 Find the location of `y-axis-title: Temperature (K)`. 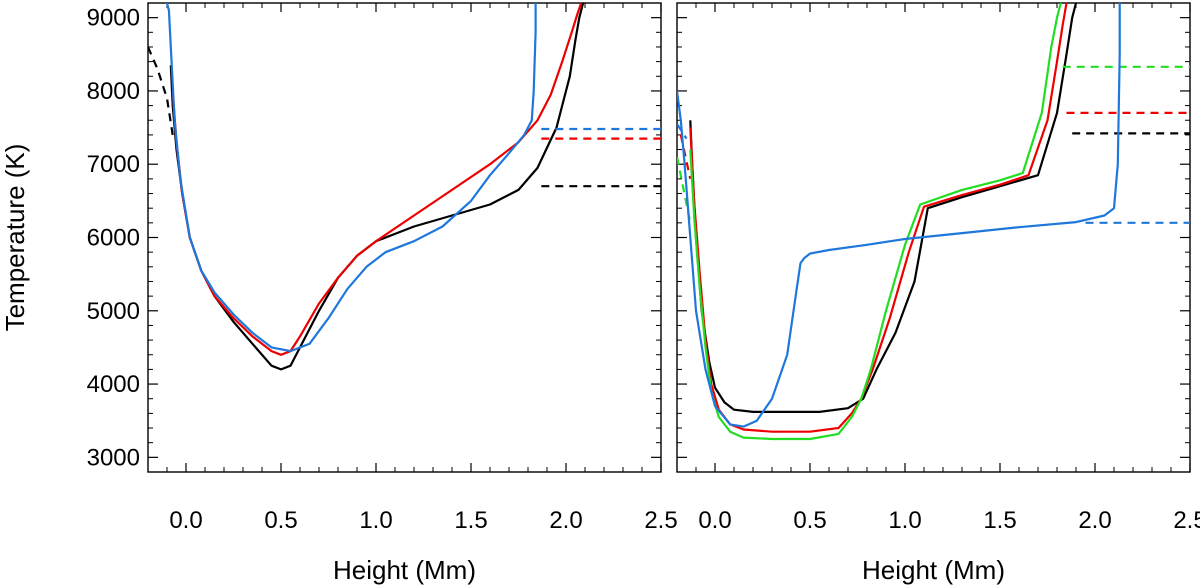

y-axis-title: Temperature (K) is located at coordinates (15, 238).